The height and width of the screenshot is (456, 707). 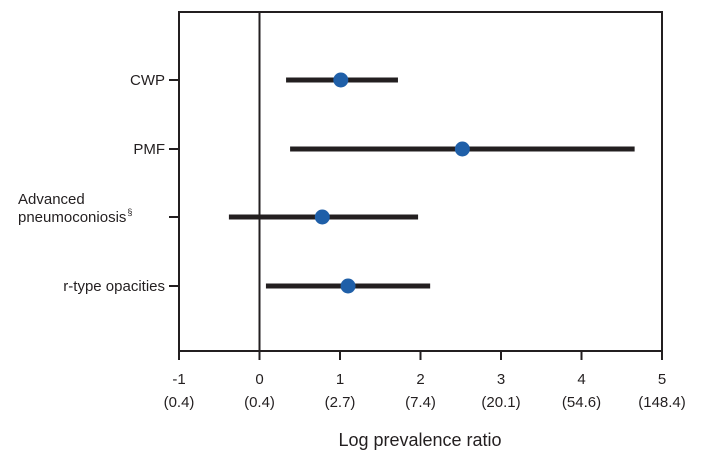 I want to click on x-axis-title: Log prevalence ratio, so click(x=419, y=440).